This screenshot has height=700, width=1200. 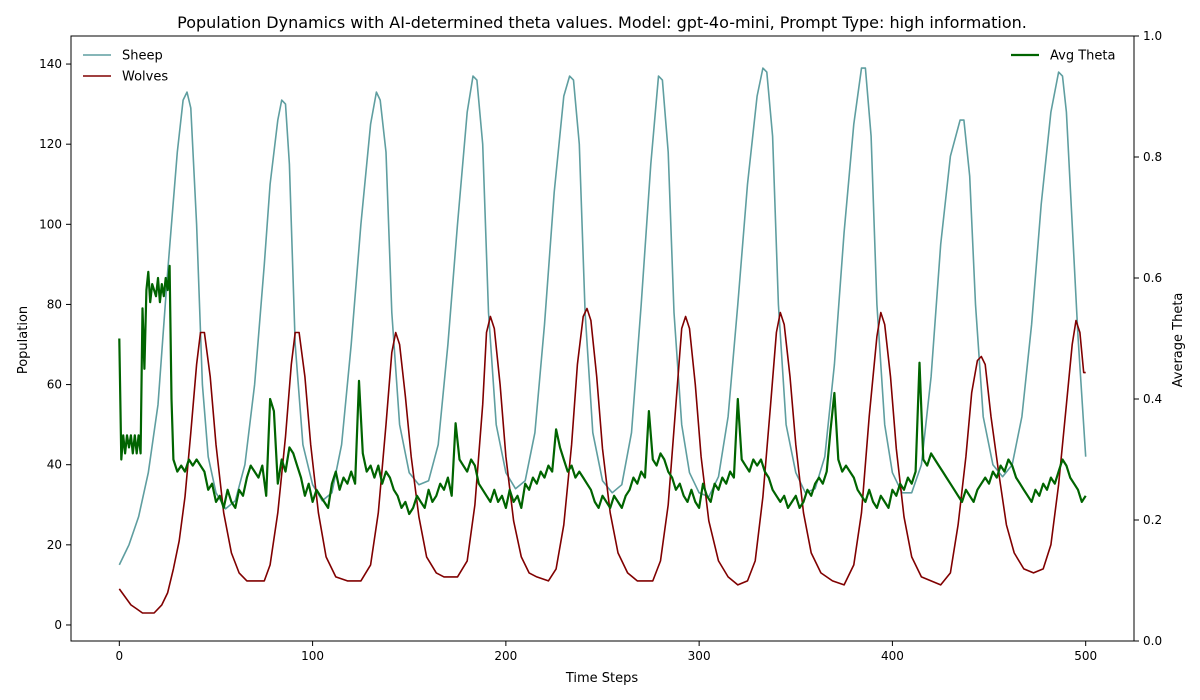 What do you see at coordinates (54, 545) in the screenshot?
I see `y-tick-label: 20` at bounding box center [54, 545].